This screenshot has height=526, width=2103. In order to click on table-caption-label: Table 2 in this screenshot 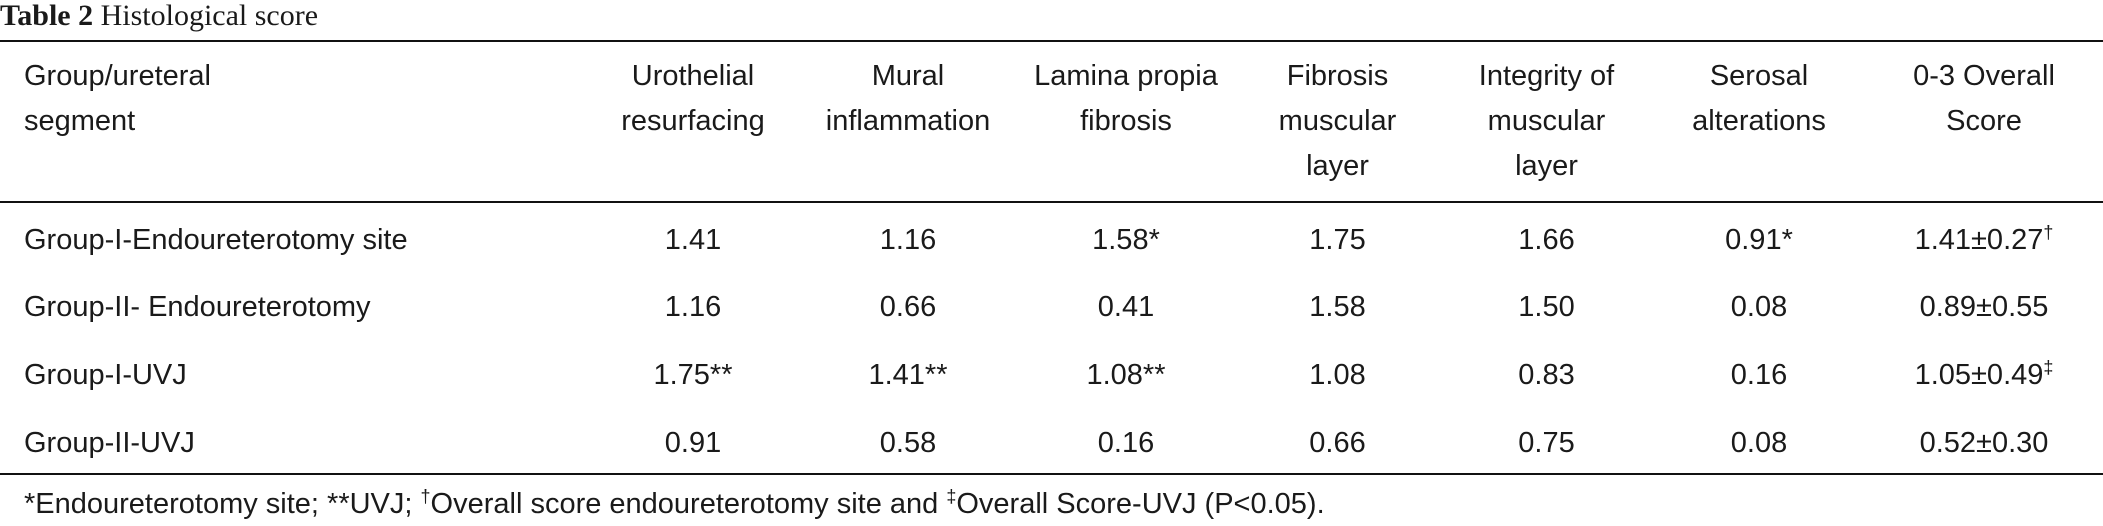, I will do `click(47, 16)`.